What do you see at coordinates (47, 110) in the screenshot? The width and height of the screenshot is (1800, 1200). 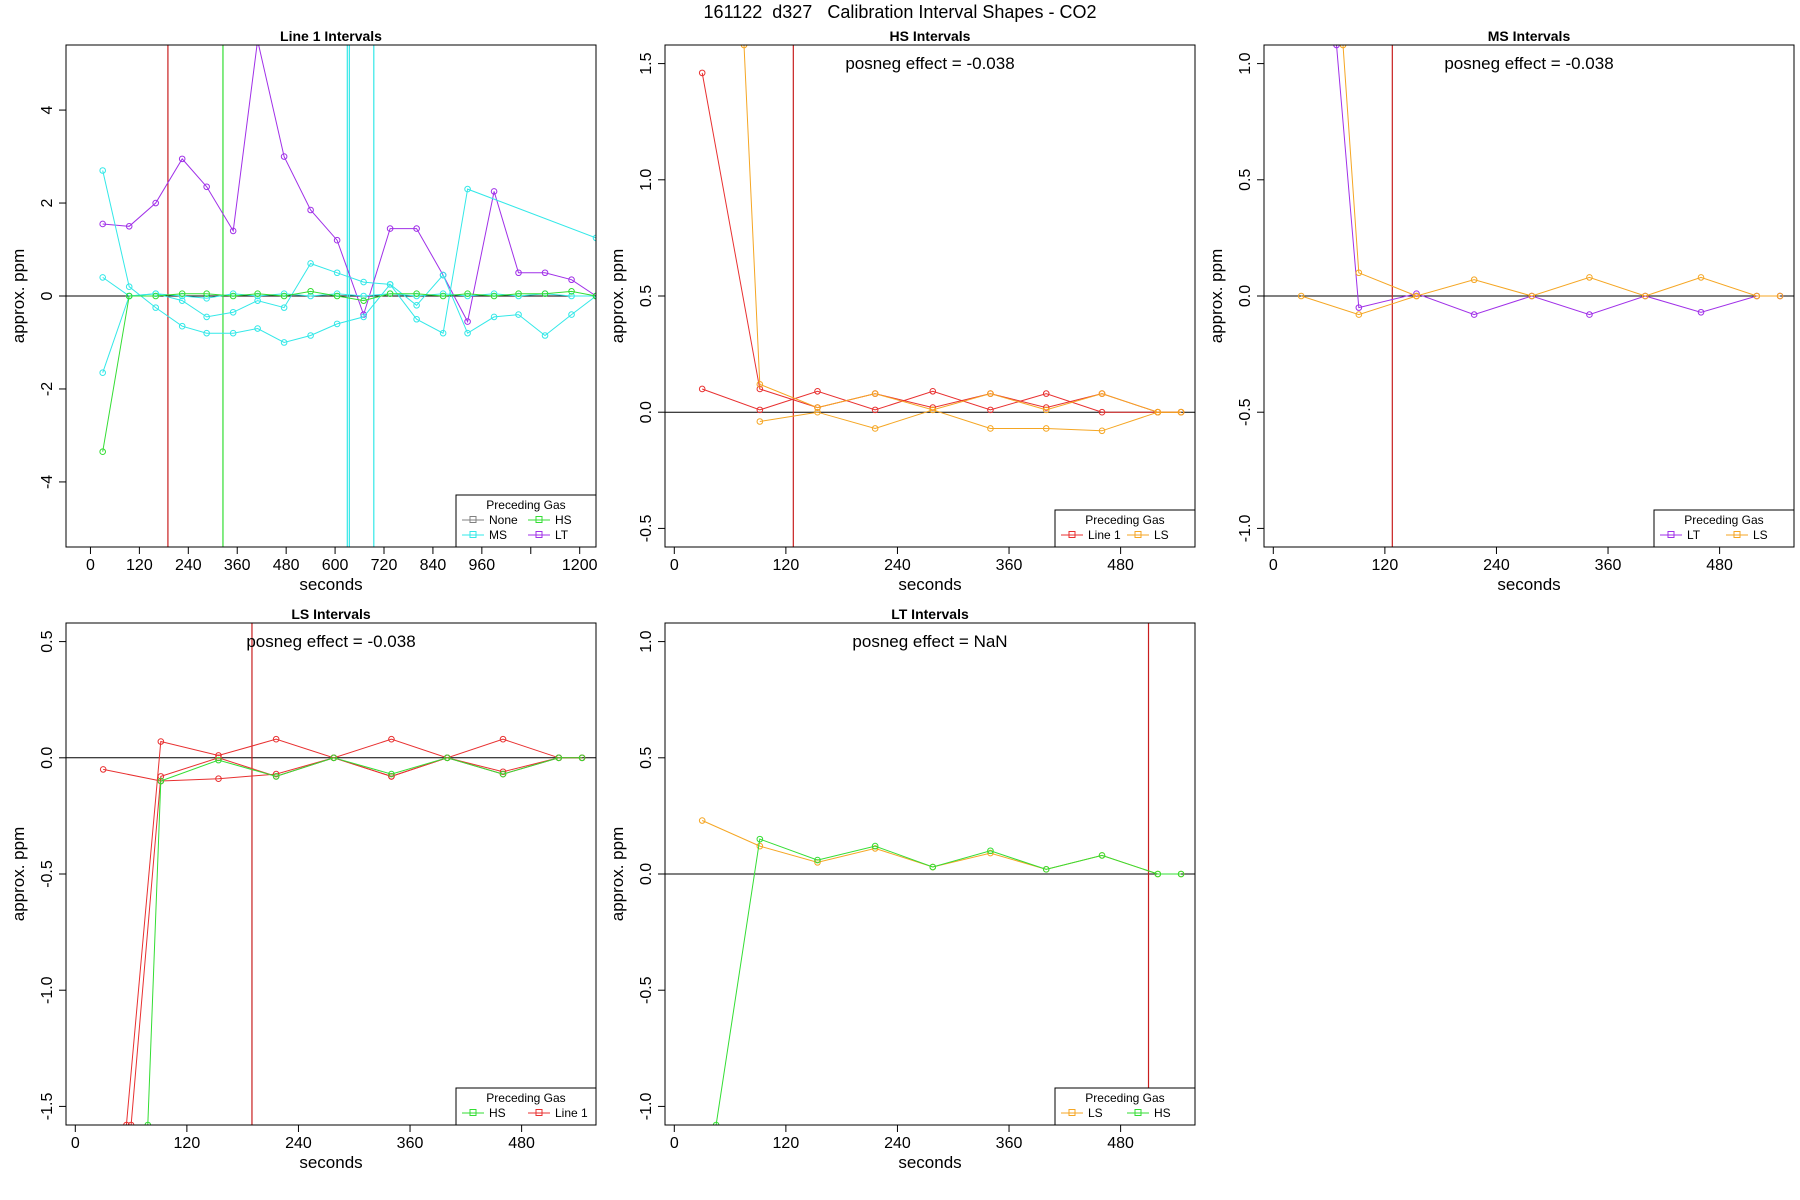 I see `y-tick-label: 4` at bounding box center [47, 110].